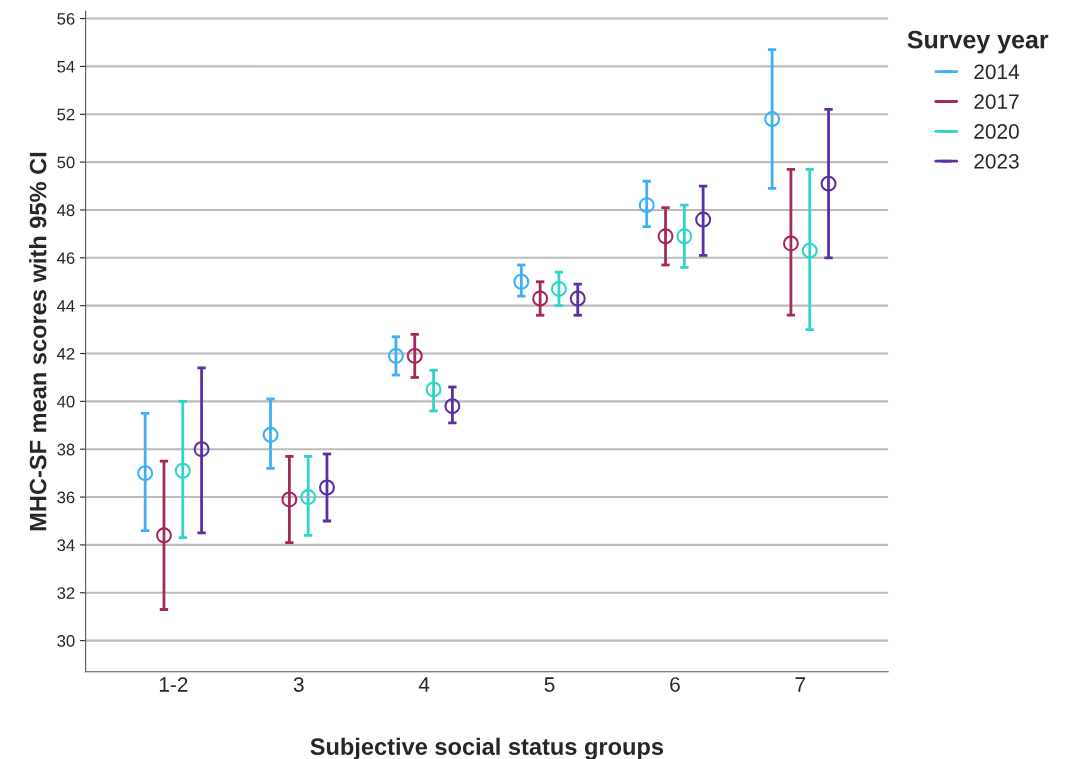 The width and height of the screenshot is (1070, 759). Describe the element at coordinates (298, 684) in the screenshot. I see `x-tick-label: 3` at that location.